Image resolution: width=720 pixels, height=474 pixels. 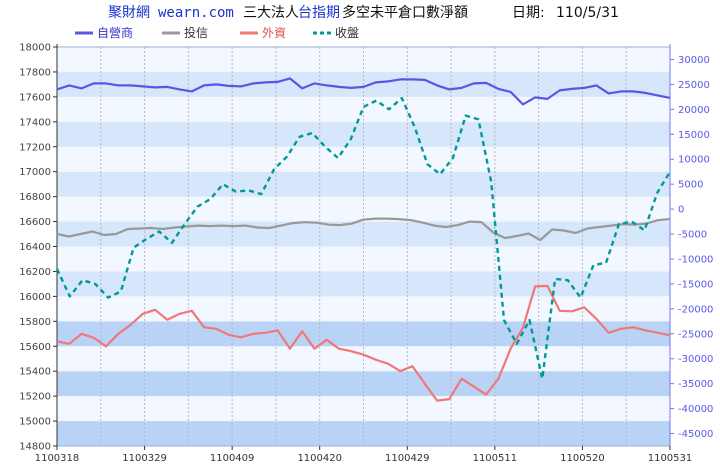 What do you see at coordinates (57, 458) in the screenshot?
I see `x-tick-label: 1100318` at bounding box center [57, 458].